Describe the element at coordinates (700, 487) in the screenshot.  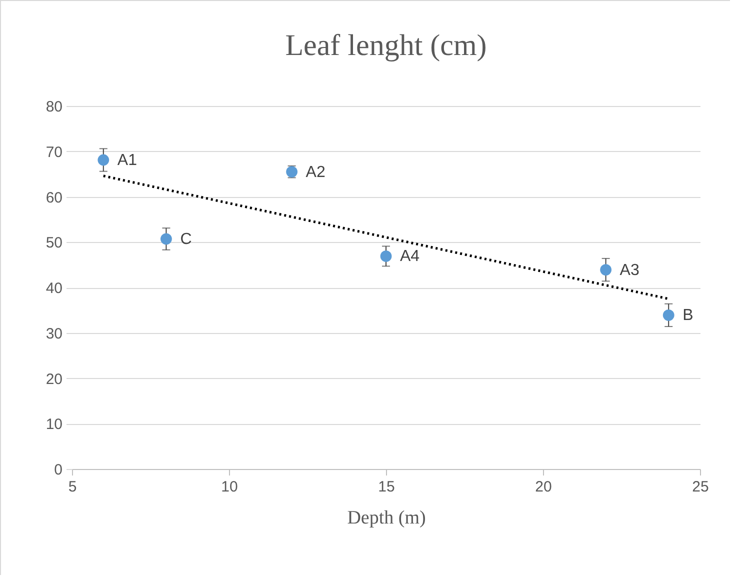
I see `x-tick-label: 25` at that location.